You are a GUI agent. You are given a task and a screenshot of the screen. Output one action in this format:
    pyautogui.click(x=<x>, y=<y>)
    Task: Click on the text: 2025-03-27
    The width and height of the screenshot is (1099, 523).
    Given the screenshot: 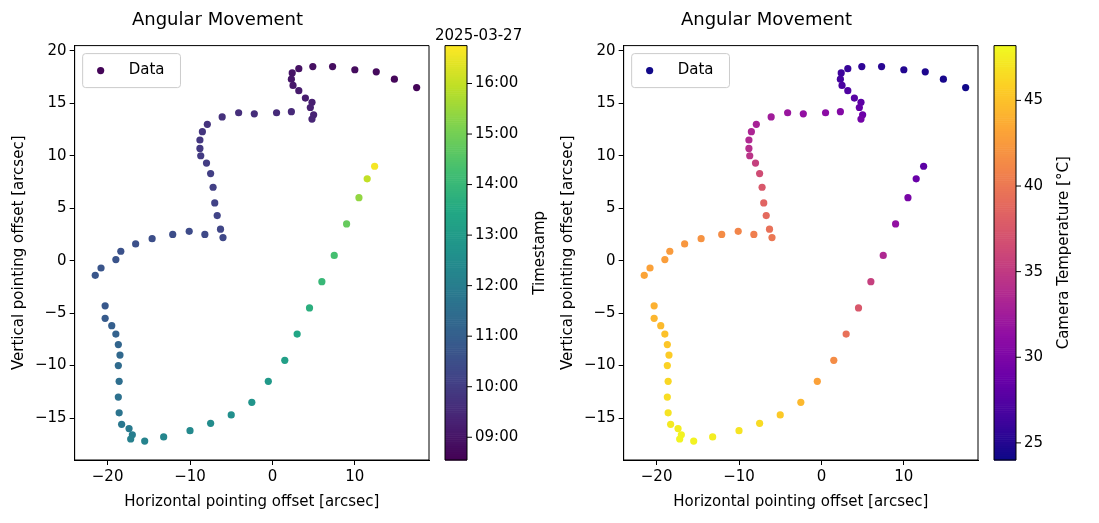 What is the action you would take?
    pyautogui.click(x=479, y=34)
    